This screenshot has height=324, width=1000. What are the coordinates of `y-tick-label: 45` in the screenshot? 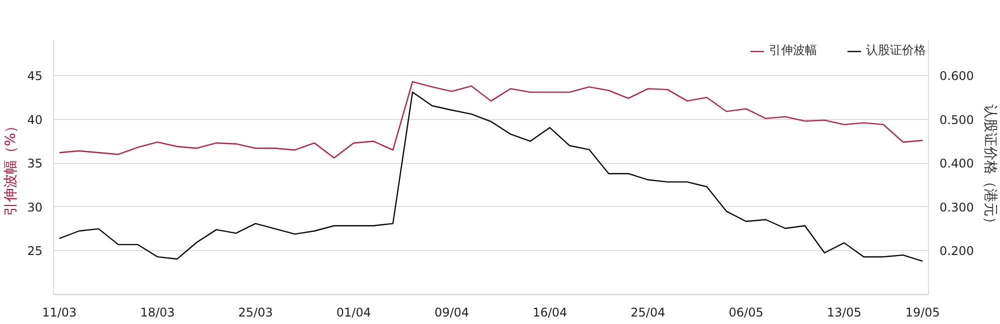 It's located at (35, 76).